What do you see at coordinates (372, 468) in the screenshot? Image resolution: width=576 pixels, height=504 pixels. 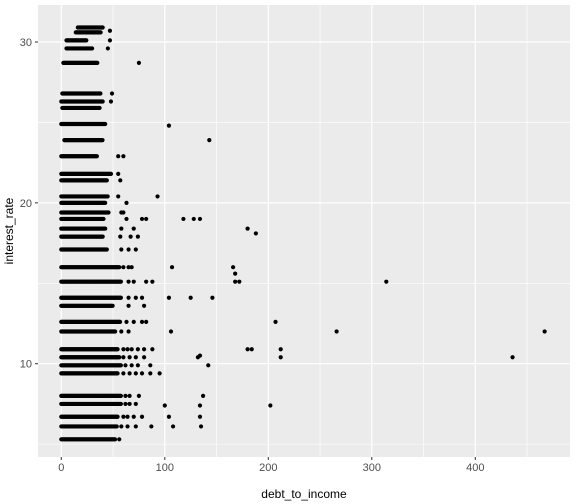 I see `x-tick-label: 300` at bounding box center [372, 468].